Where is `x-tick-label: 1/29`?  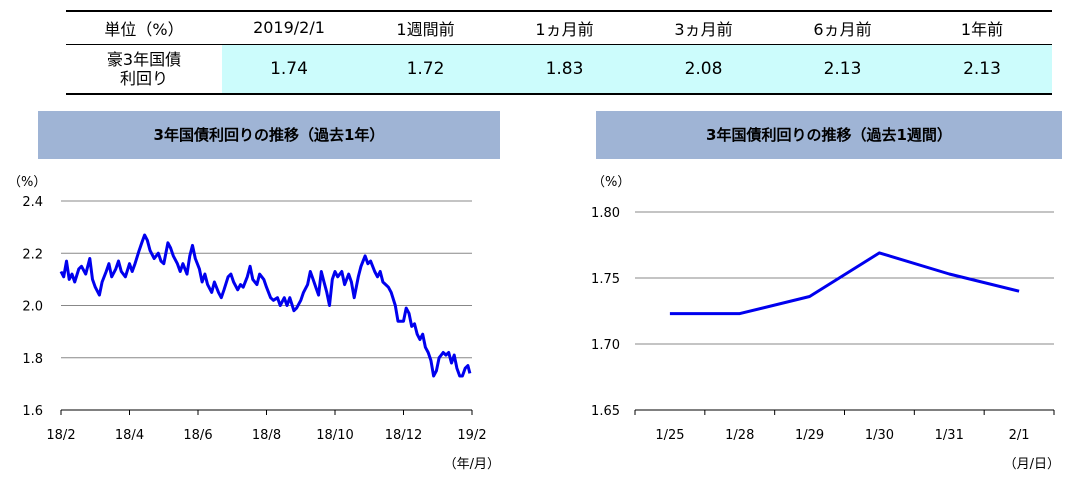 x-tick-label: 1/29 is located at coordinates (809, 435).